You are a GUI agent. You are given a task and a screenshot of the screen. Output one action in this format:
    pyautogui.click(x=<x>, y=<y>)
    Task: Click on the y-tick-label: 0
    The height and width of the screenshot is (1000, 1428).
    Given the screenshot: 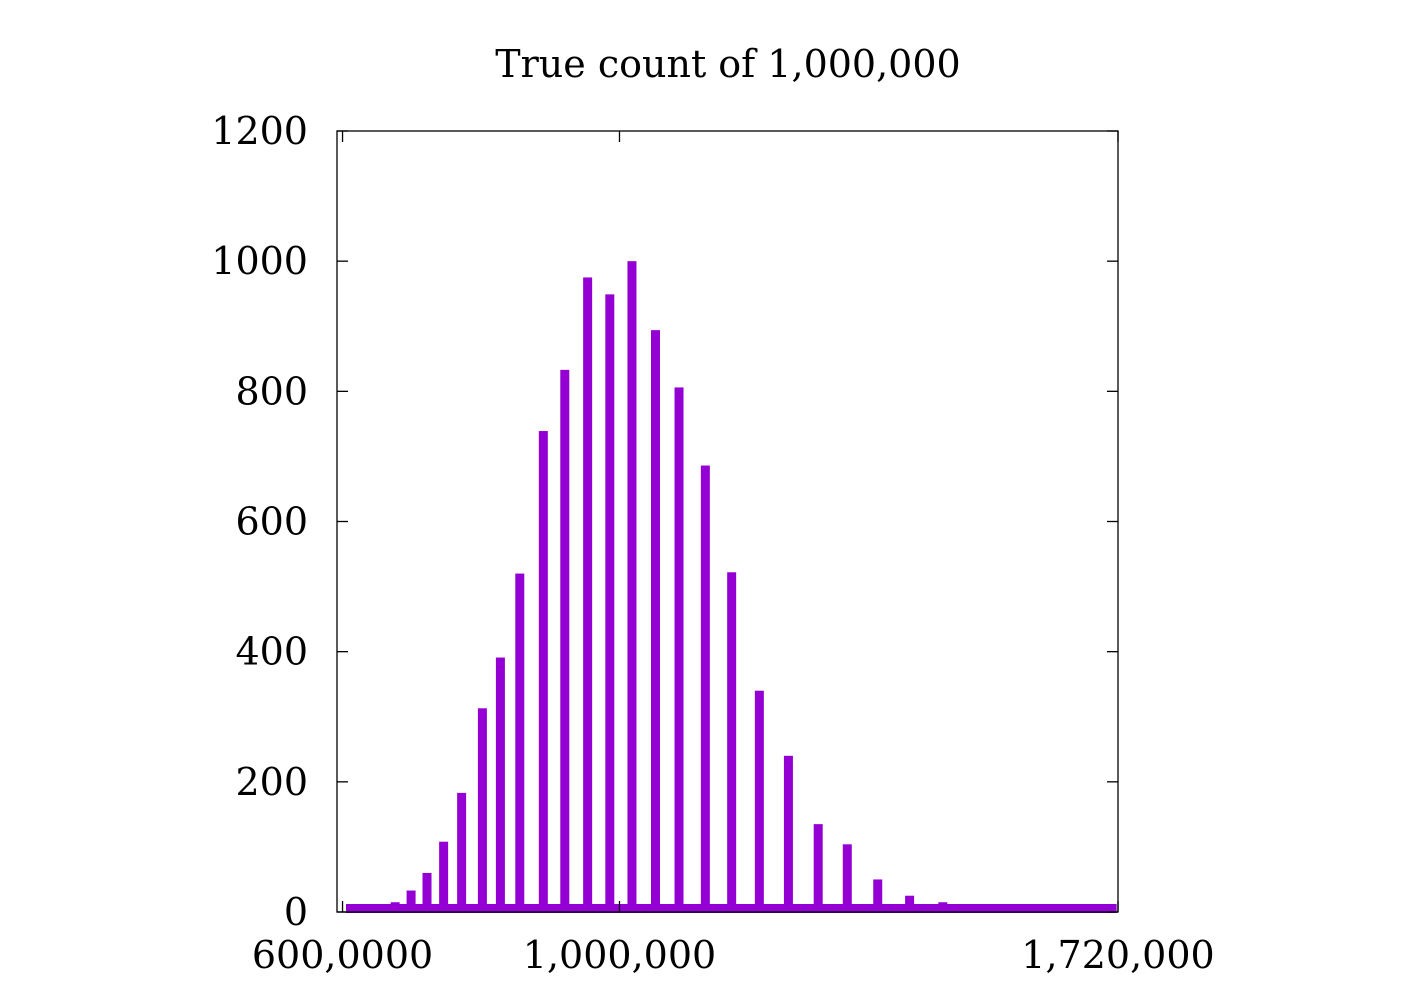 What is the action you would take?
    pyautogui.click(x=296, y=912)
    